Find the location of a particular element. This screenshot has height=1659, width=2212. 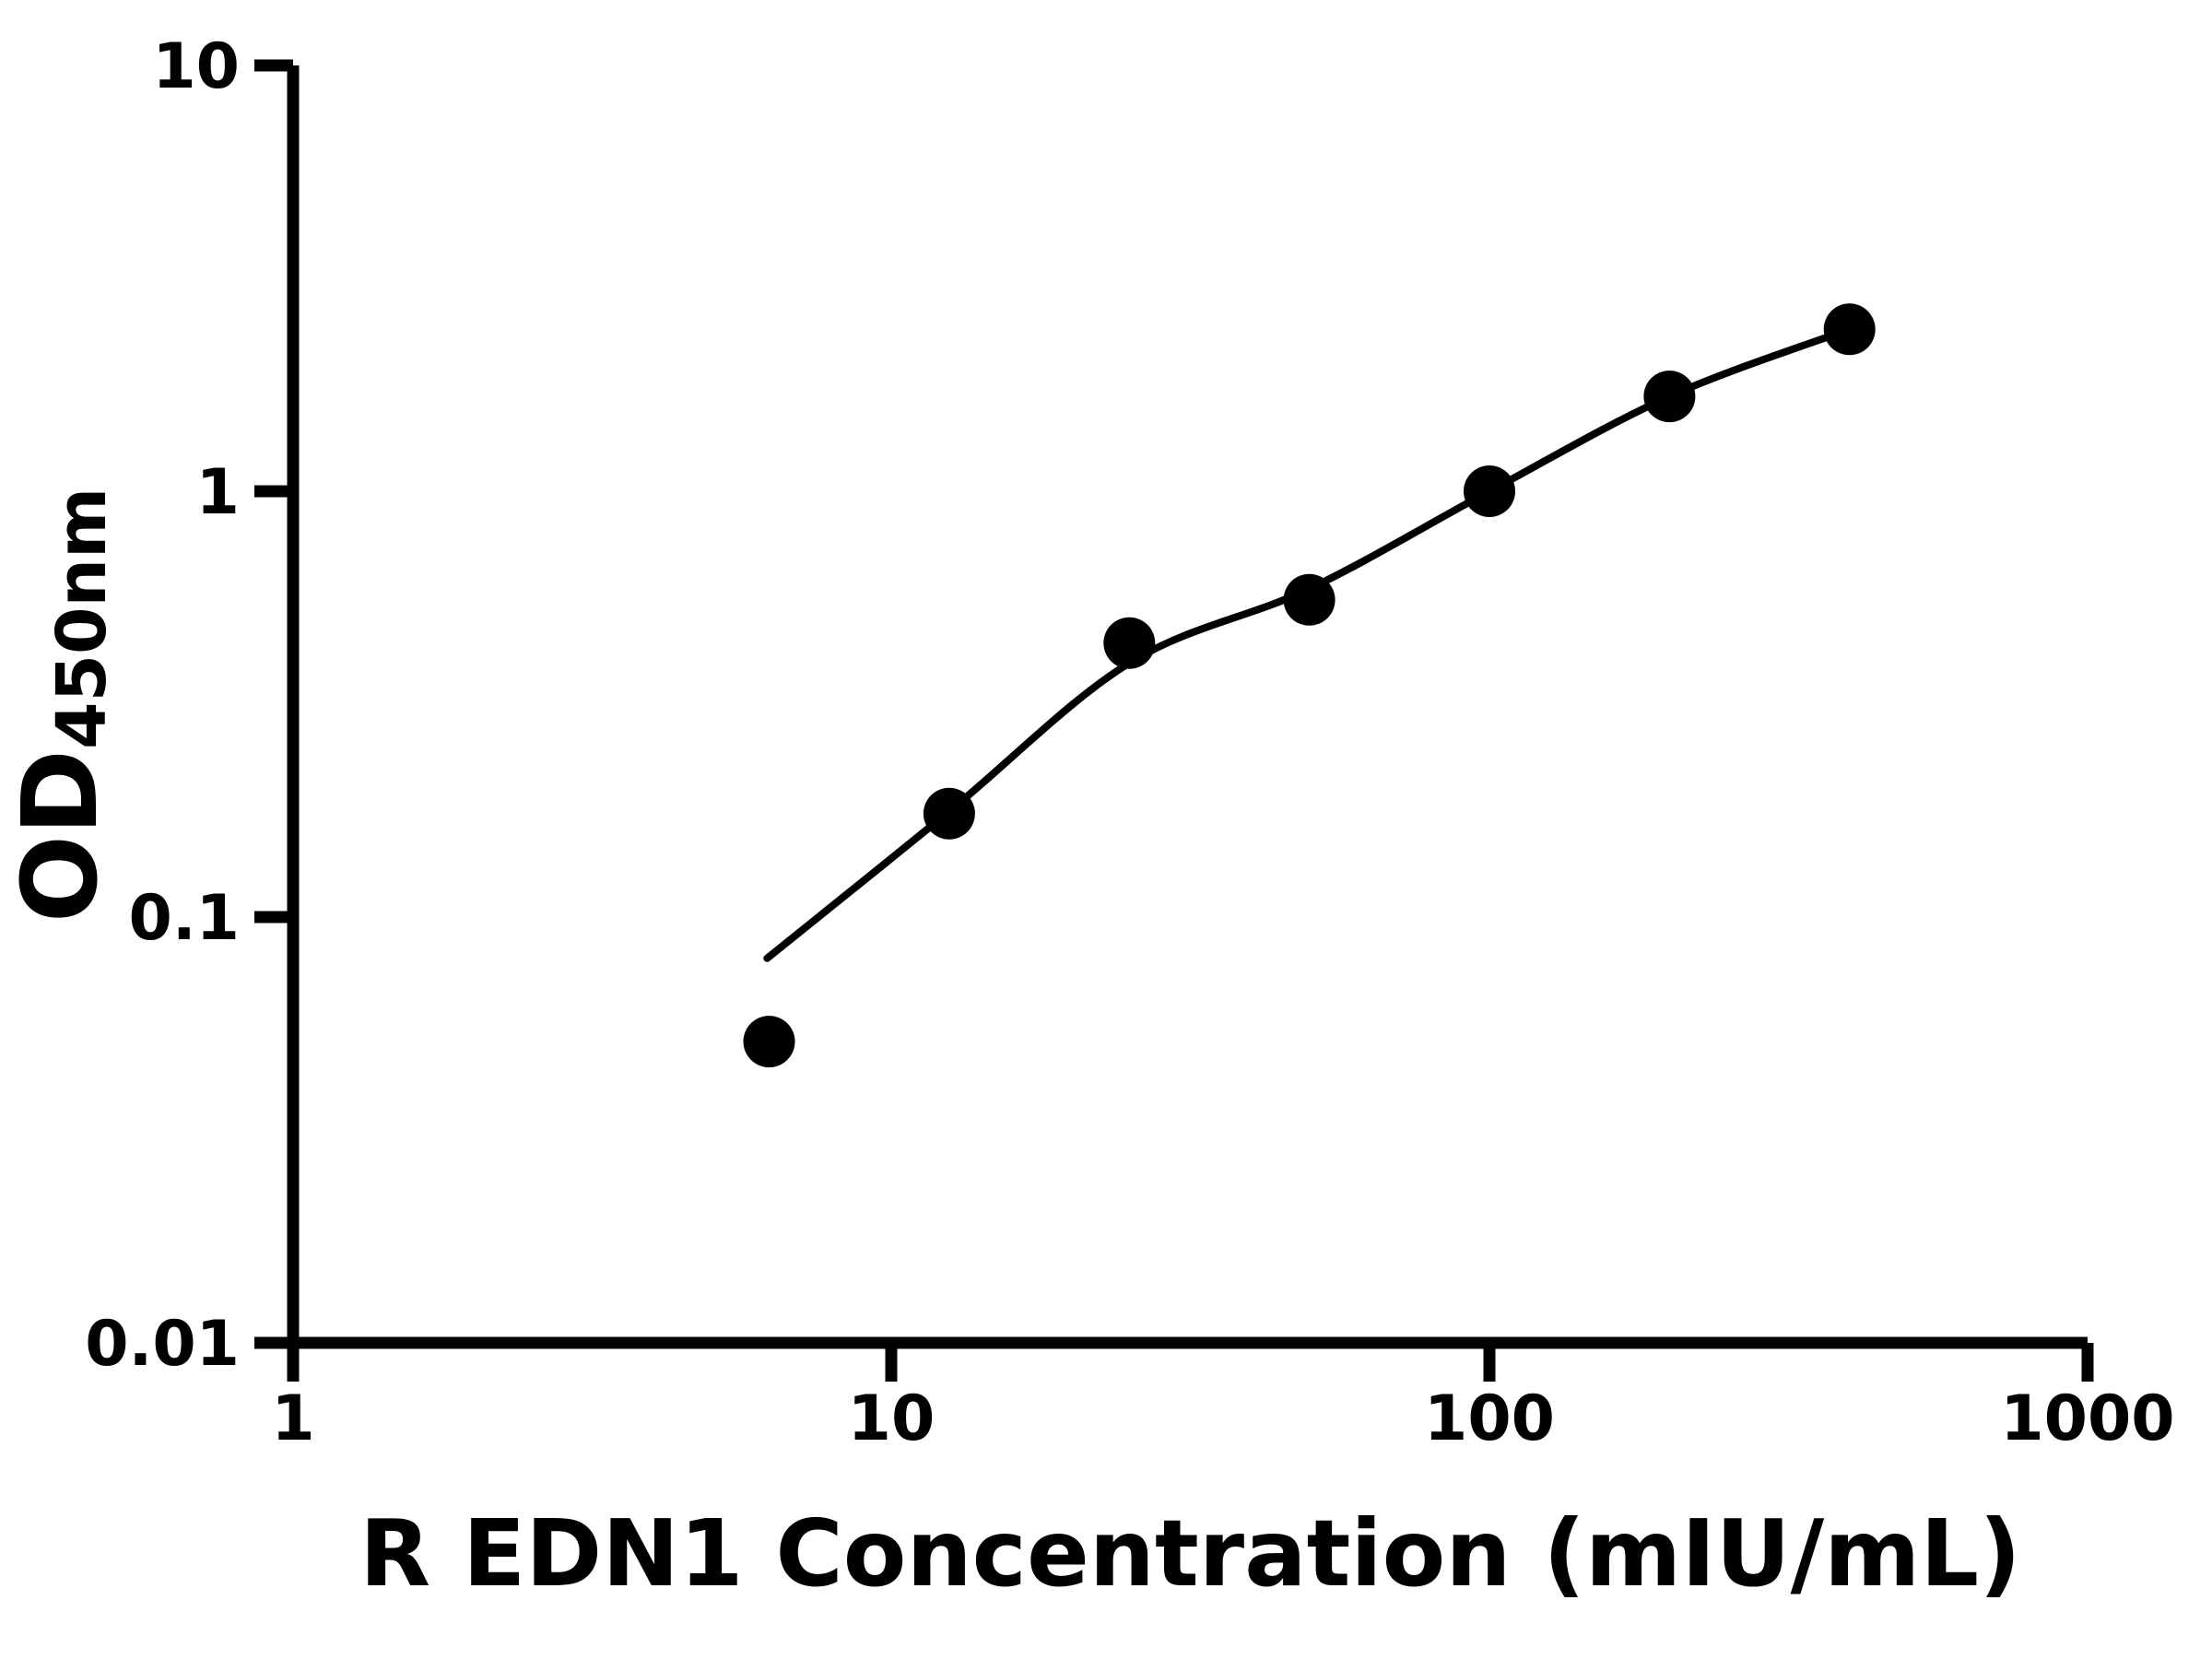

y-axis-title-subscript: 450nm is located at coordinates (82, 618).